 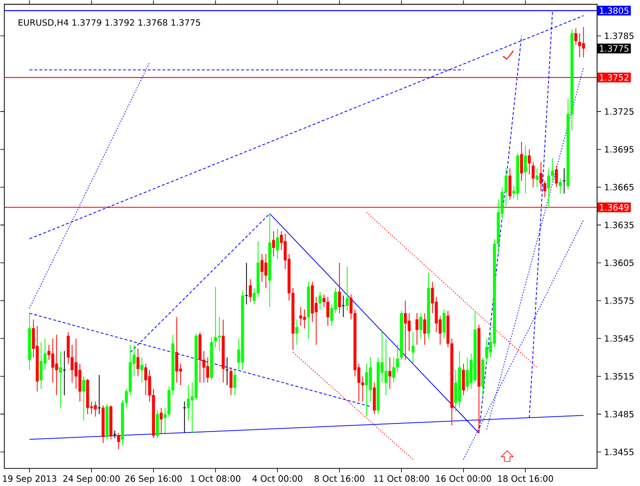 I want to click on x-tick-label: 26 Sep 16:00, so click(x=153, y=479).